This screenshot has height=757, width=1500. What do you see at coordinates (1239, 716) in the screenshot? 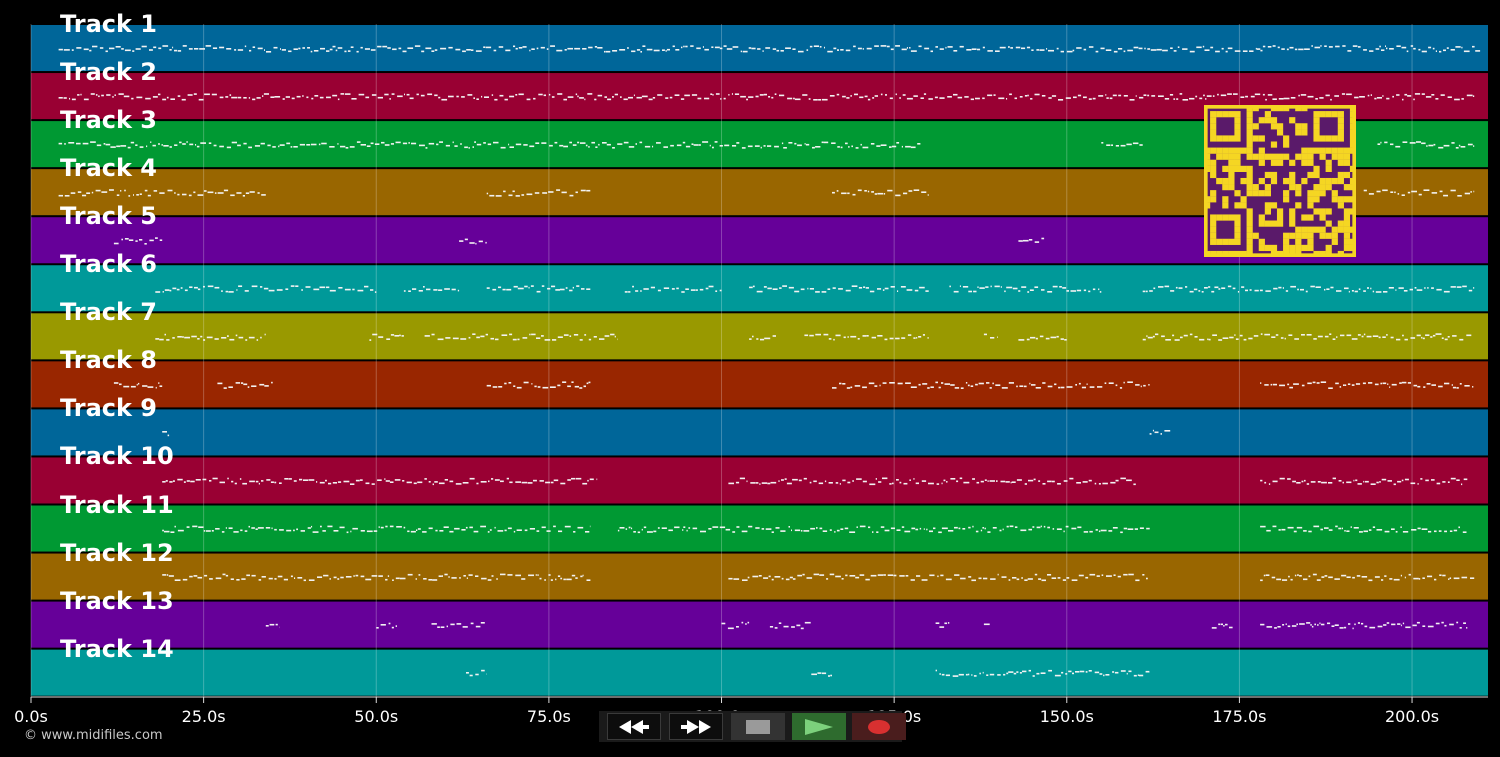
I see `tick-label: 175.0s` at bounding box center [1239, 716].